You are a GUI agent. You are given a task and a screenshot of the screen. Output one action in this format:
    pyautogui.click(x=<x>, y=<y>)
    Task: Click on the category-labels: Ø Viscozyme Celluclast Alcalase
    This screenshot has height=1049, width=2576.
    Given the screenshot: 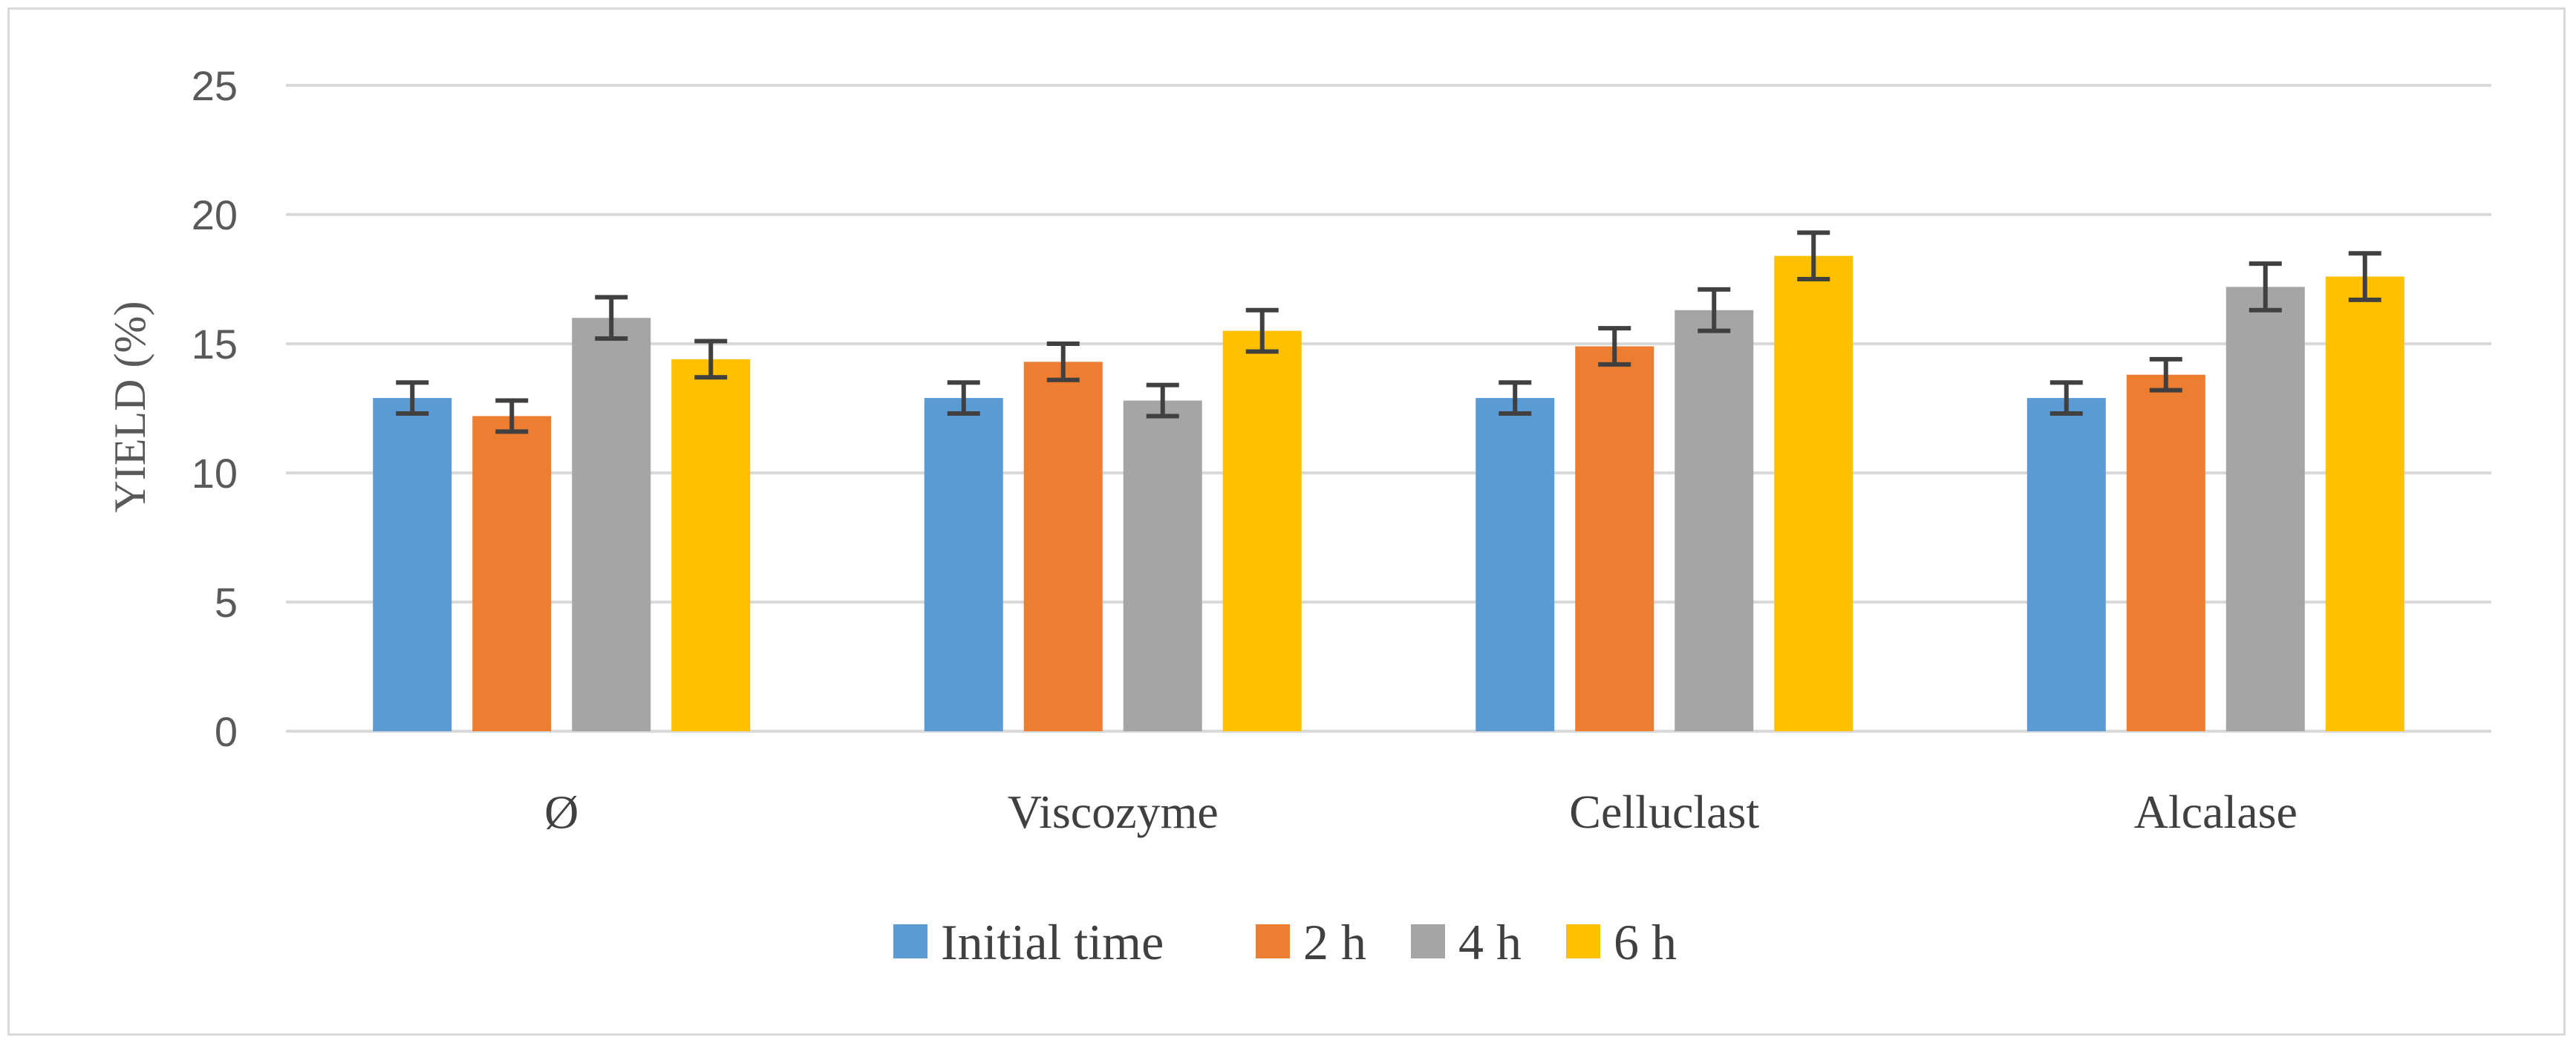 What is the action you would take?
    pyautogui.click(x=1421, y=811)
    